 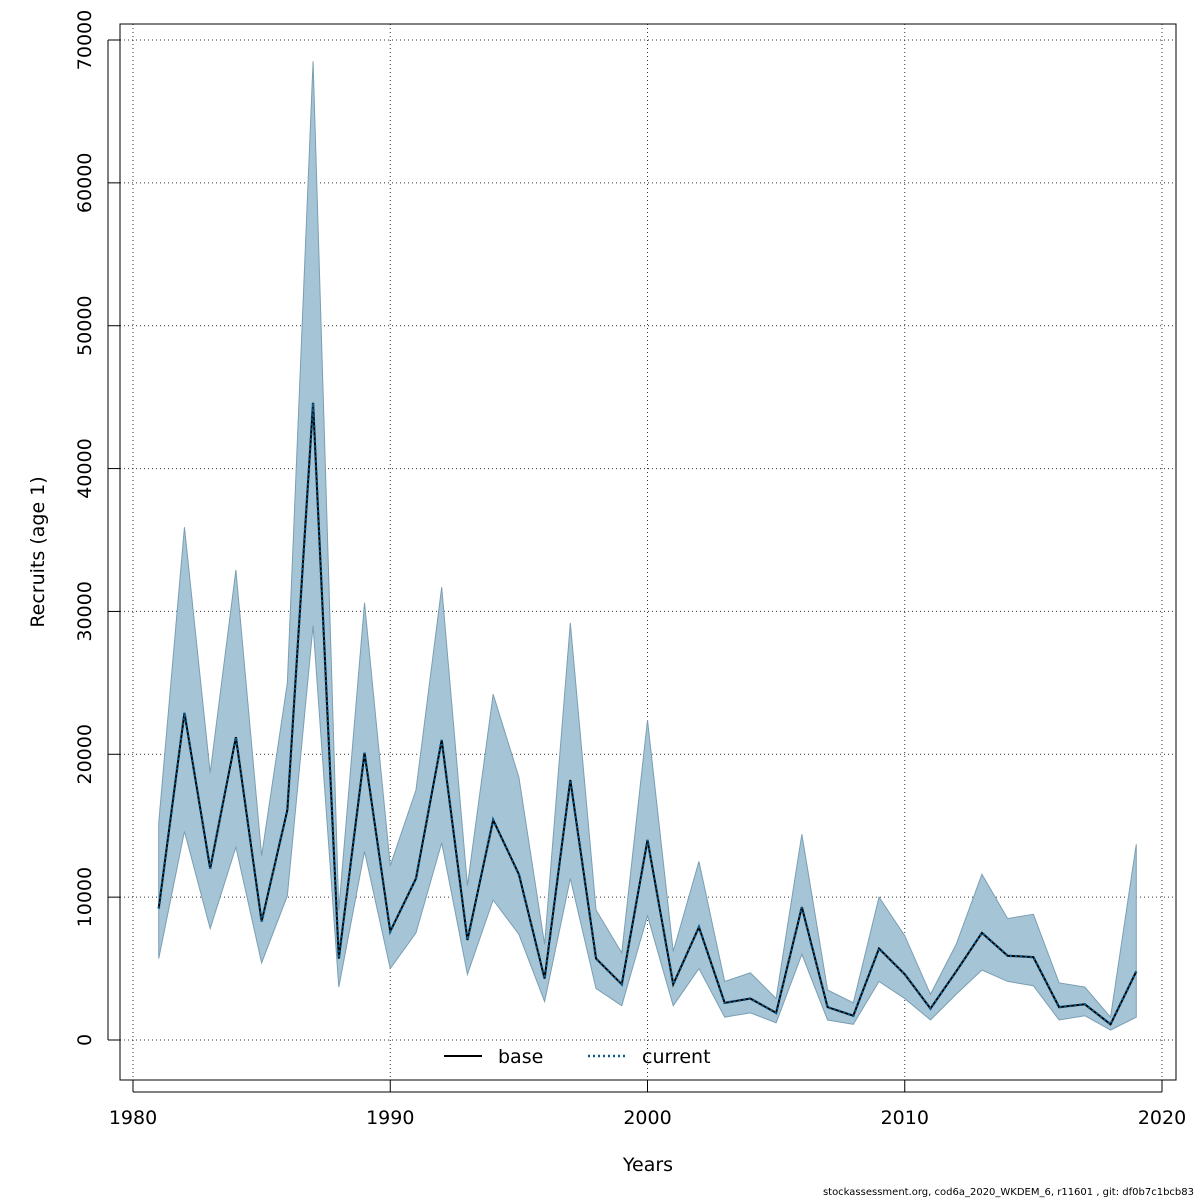 What do you see at coordinates (97, 528) in the screenshot?
I see `y-axis: 0 10000 20000 30000 40000 50000 60000 70000` at bounding box center [97, 528].